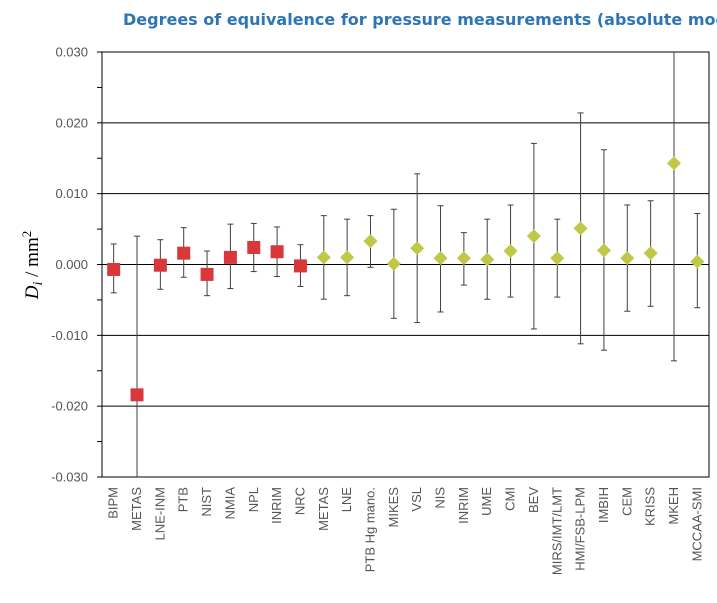 This screenshot has width=717, height=603. What do you see at coordinates (603, 505) in the screenshot?
I see `x-tick-label: IMBIH` at bounding box center [603, 505].